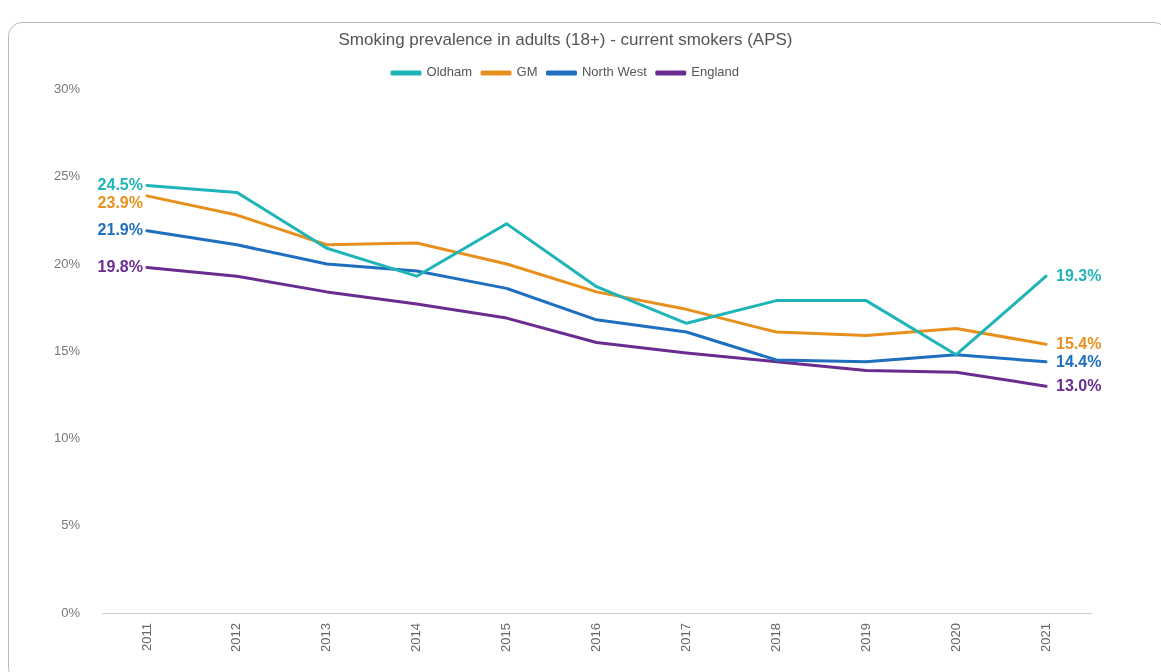 The image size is (1161, 672). Describe the element at coordinates (326, 637) in the screenshot. I see `x-tick-label: 2013` at that location.